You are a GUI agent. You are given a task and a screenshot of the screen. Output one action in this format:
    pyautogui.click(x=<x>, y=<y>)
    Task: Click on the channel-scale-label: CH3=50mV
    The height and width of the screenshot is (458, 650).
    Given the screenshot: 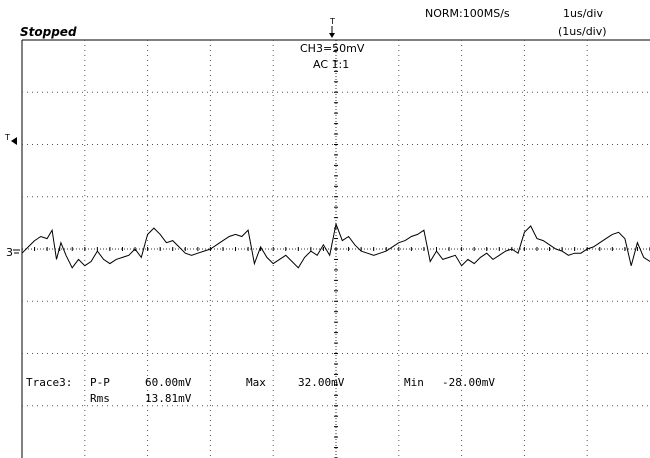 What is the action you would take?
    pyautogui.click(x=332, y=48)
    